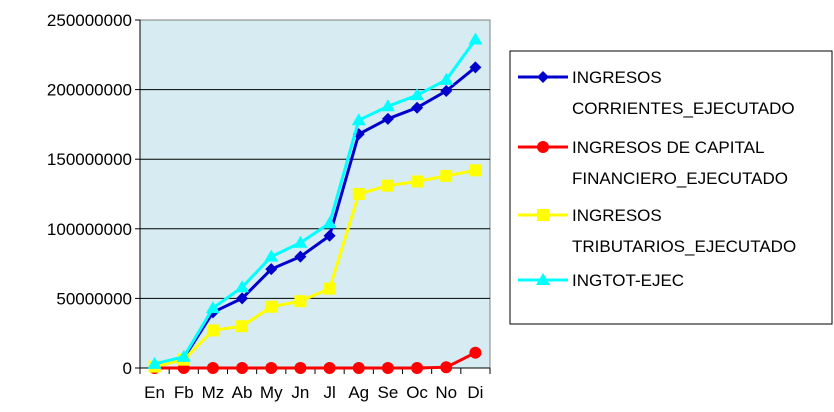 This screenshot has height=412, width=834. What do you see at coordinates (446, 392) in the screenshot?
I see `x-tick-label: No` at bounding box center [446, 392].